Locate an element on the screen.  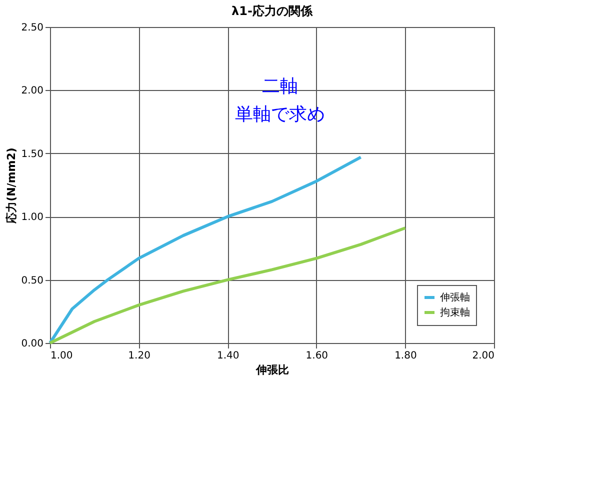
y-tick-label: 1.00 is located at coordinates (32, 218).